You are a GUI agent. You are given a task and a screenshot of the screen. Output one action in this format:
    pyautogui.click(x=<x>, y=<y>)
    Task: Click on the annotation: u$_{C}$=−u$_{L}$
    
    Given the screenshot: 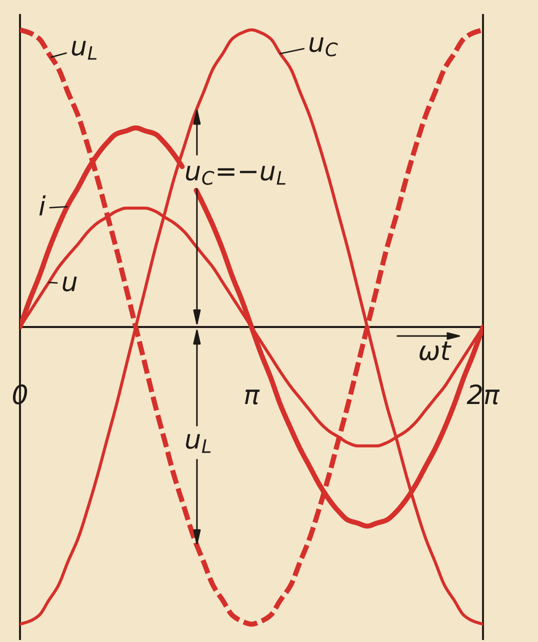 What is the action you would take?
    pyautogui.click(x=236, y=175)
    